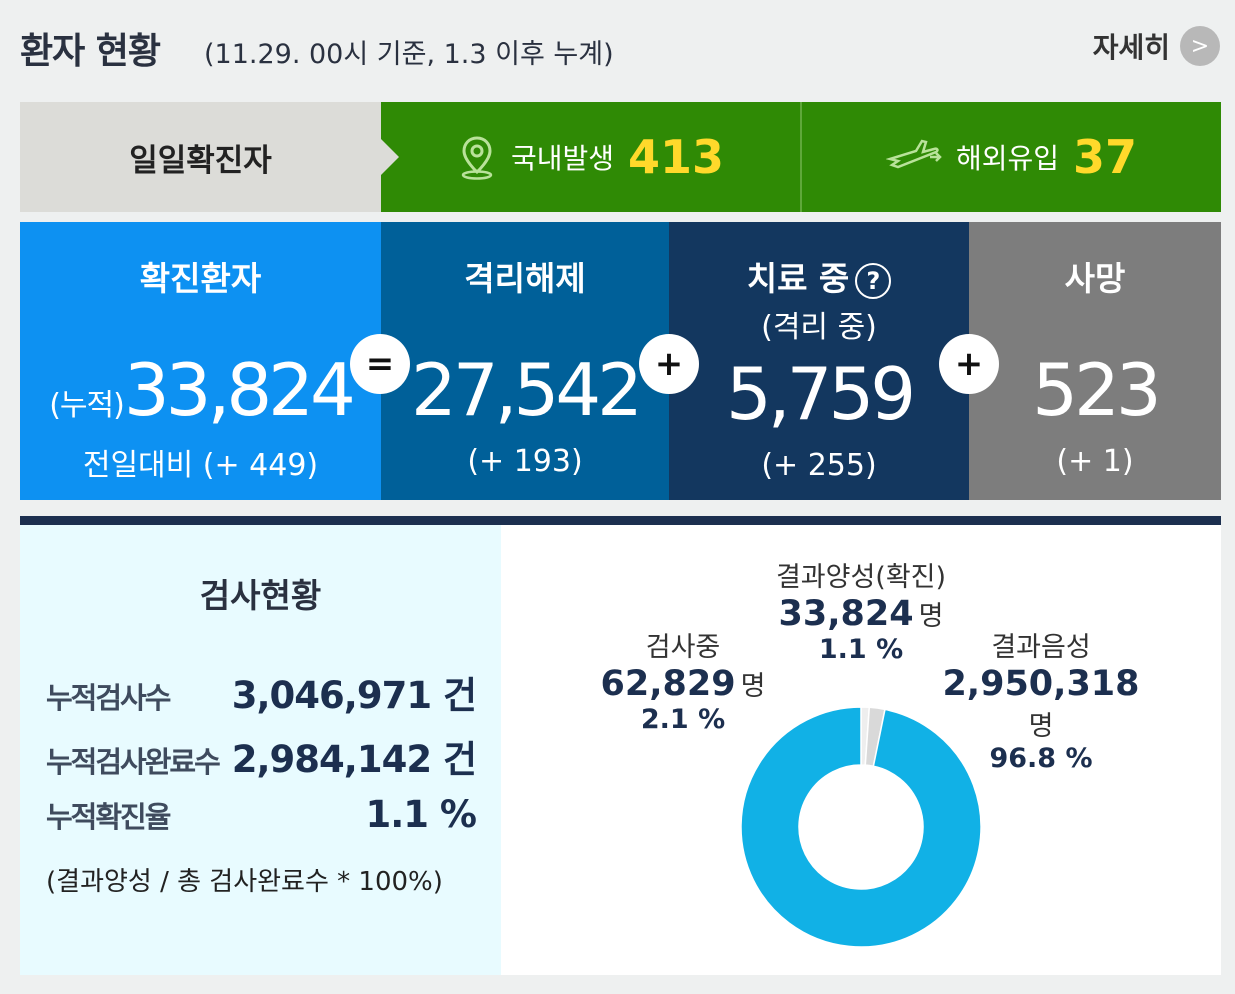 Image resolution: width=1235 pixels, height=994 pixels. What do you see at coordinates (1095, 461) in the screenshot?
I see `death-diff: (+ 1)` at bounding box center [1095, 461].